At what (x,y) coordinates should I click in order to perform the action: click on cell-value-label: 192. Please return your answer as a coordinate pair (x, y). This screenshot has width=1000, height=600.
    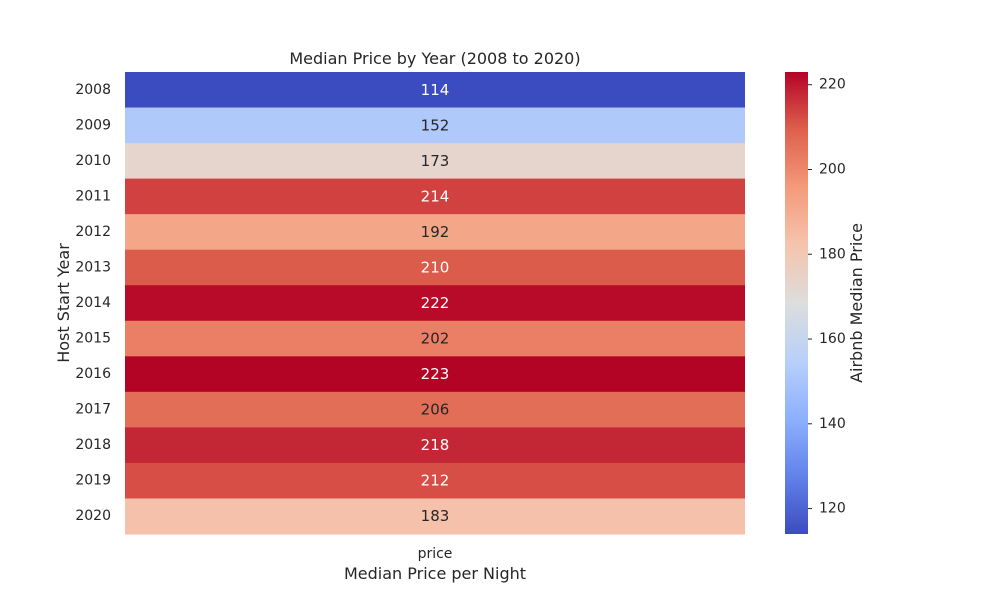
    Looking at the image, I should click on (435, 232).